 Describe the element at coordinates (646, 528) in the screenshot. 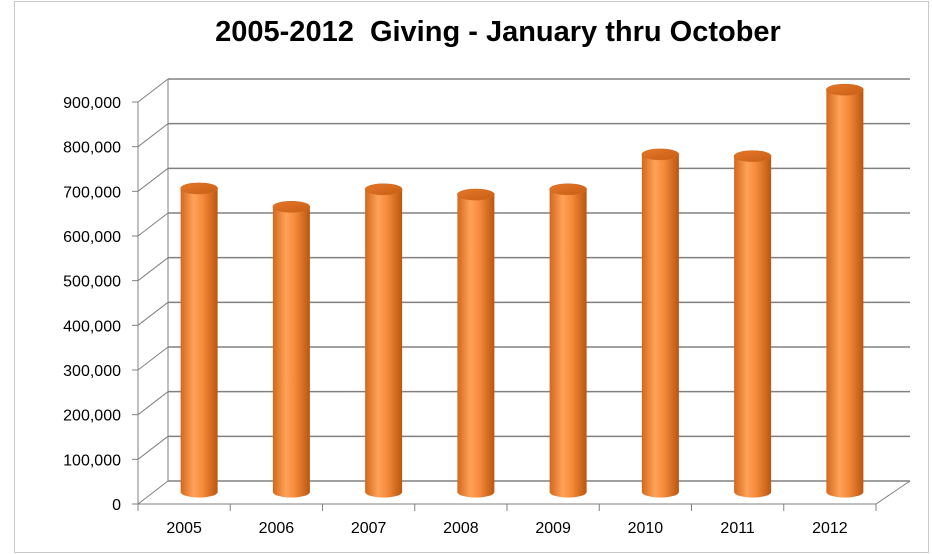

I see `x-tick-label: 2010` at that location.